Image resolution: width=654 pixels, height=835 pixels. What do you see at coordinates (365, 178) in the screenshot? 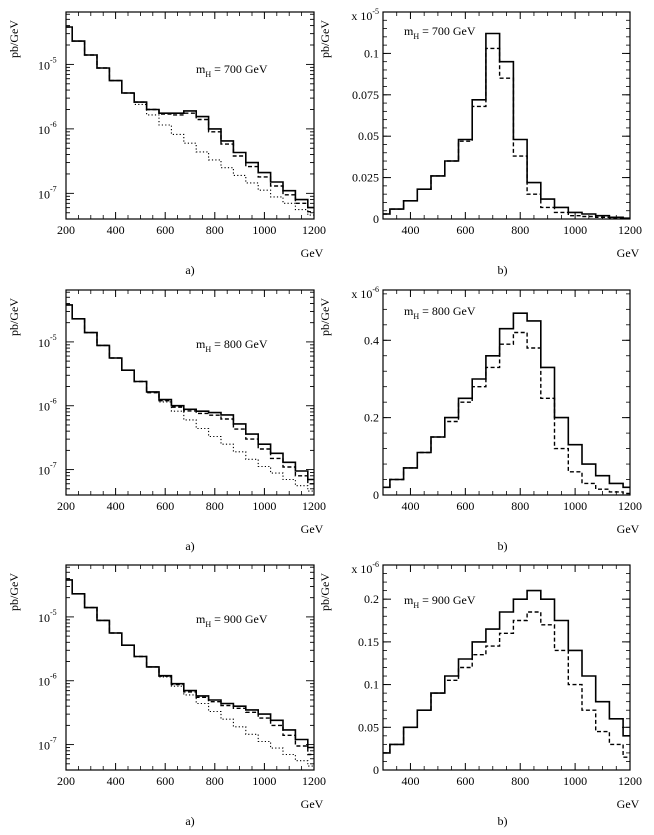
I see `y-tick-label: 0.025` at bounding box center [365, 178].